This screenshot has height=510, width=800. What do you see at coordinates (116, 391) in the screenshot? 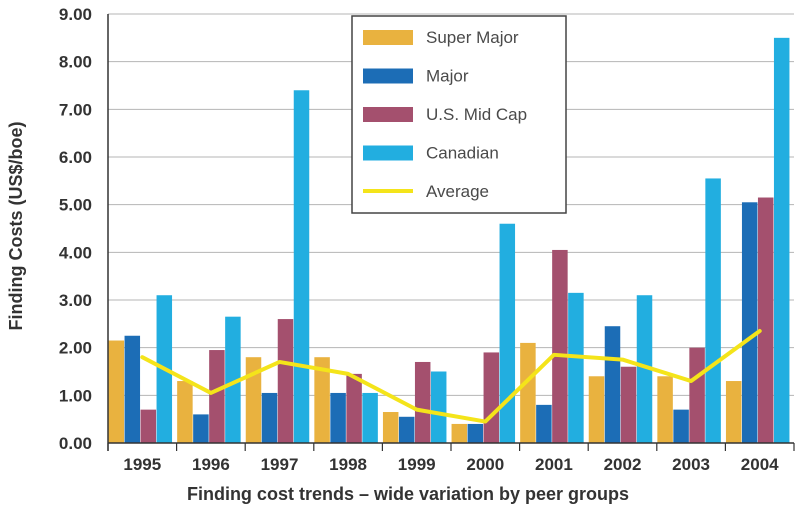
I see `bar-super-major-1995` at bounding box center [116, 391].